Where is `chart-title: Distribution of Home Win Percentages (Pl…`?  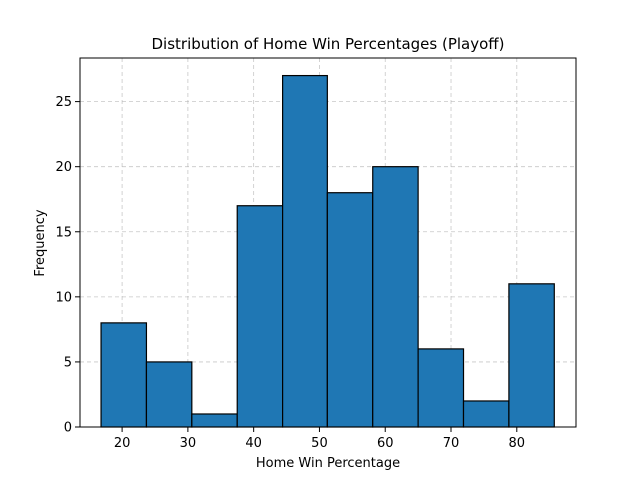 chart-title: Distribution of Home Win Percentages (Pl… is located at coordinates (328, 44).